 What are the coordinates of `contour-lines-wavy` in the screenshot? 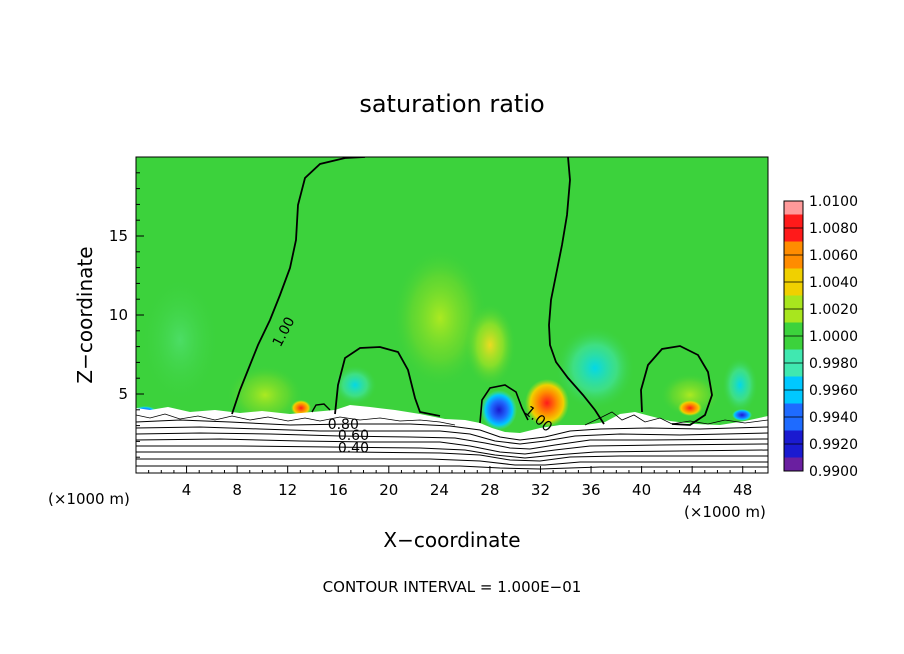 It's located at (452, 418).